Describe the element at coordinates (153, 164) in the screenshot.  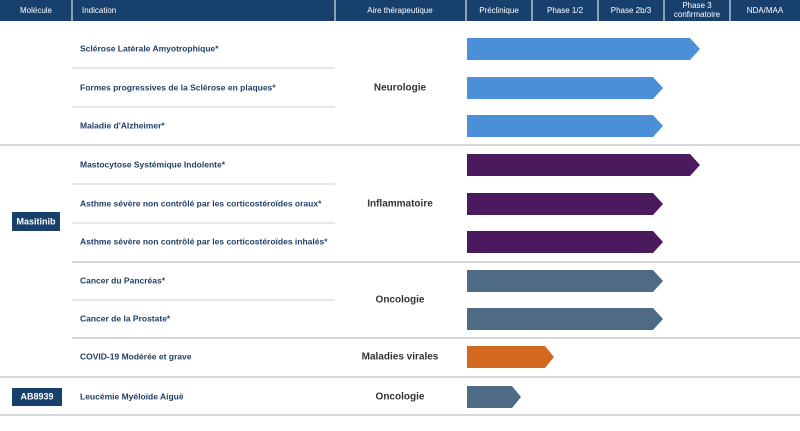
I see `indication: Mastocytose Systémique Indolente*` at that location.